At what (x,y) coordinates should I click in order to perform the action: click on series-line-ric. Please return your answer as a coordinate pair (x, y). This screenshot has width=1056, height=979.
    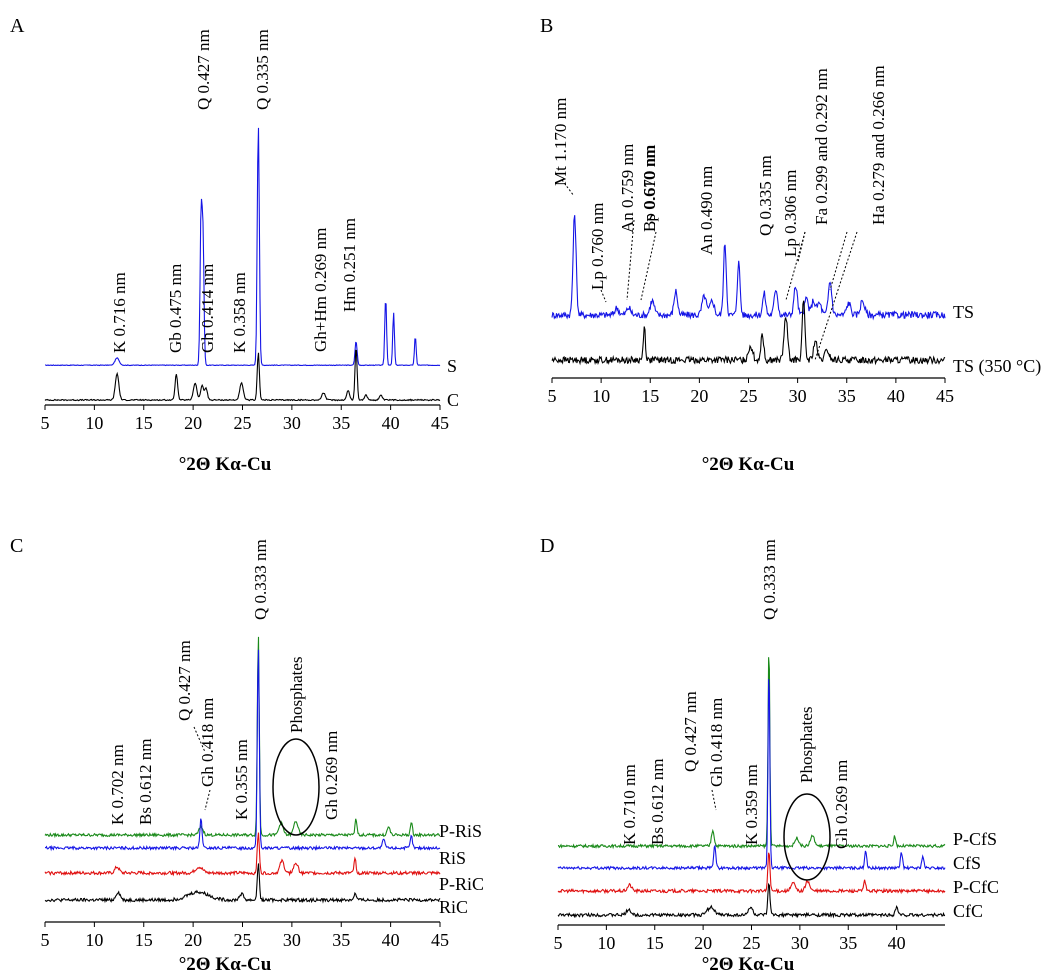
    Looking at the image, I should click on (242, 883).